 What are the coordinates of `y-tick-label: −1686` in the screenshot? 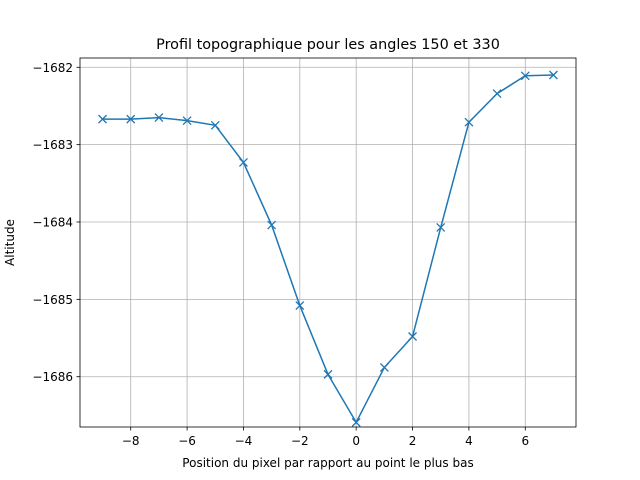 It's located at (52, 377).